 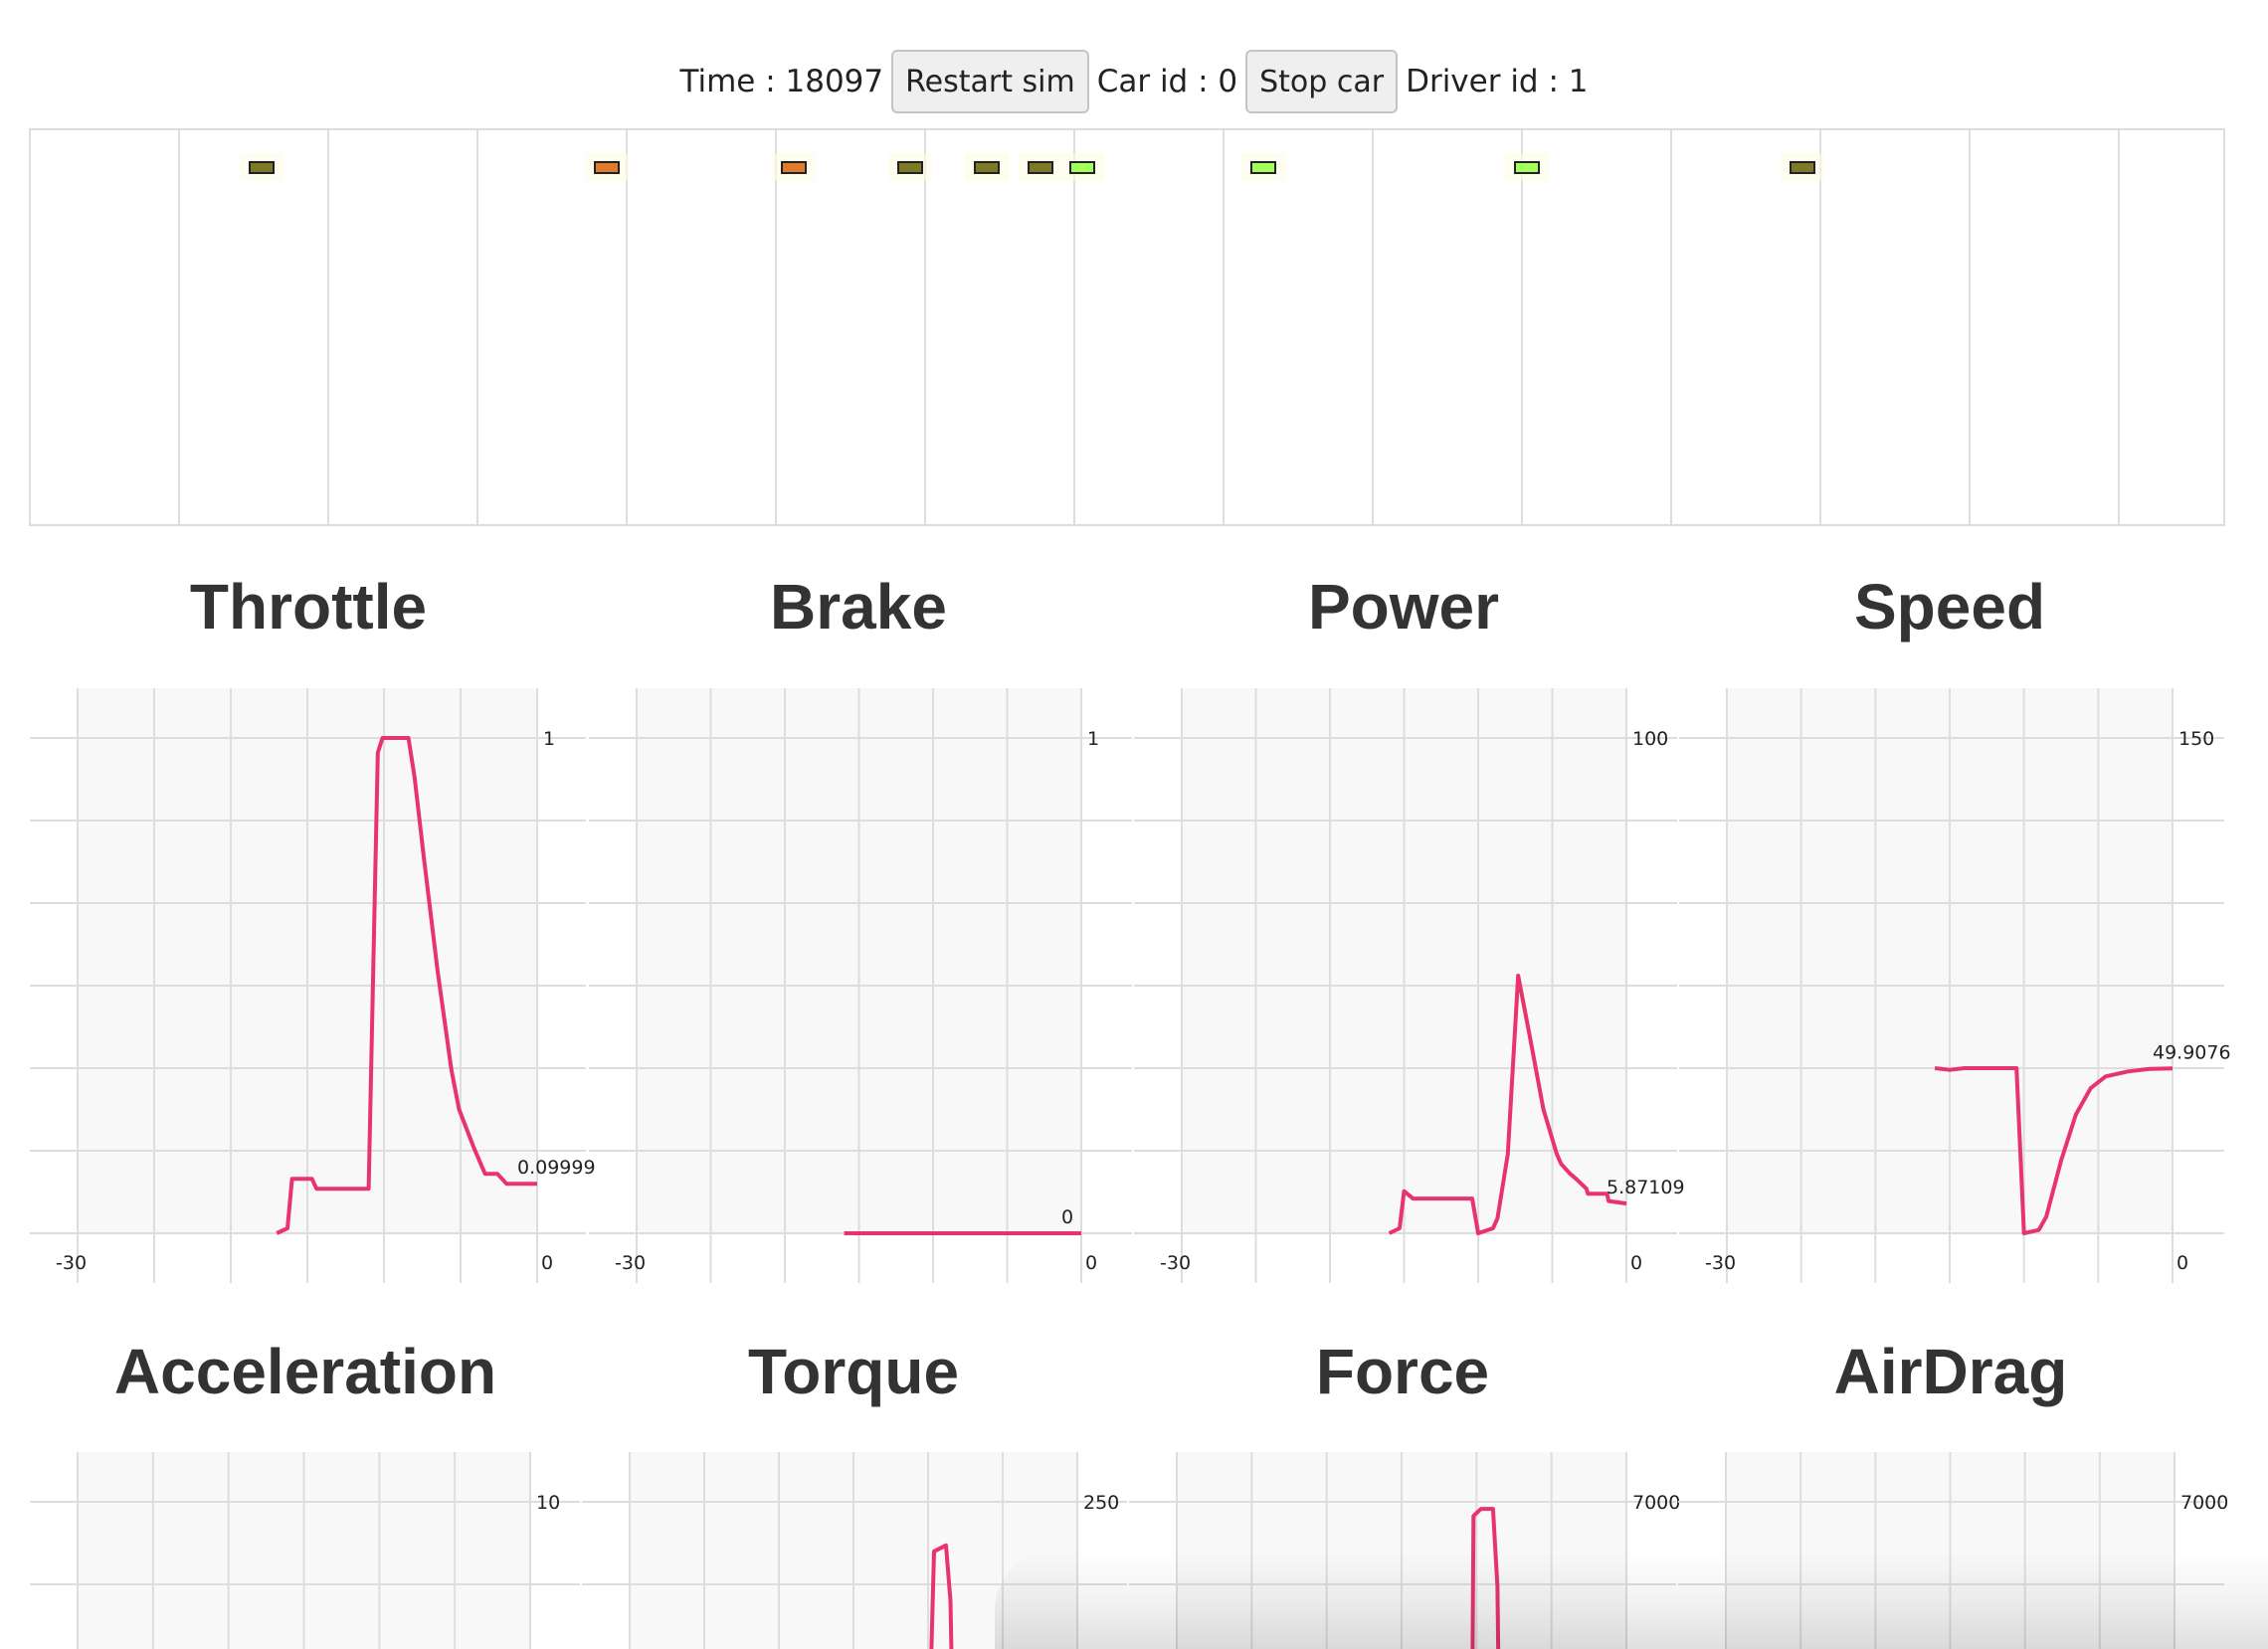 I want to click on y-top-label-airdrag: 7000, so click(x=2204, y=1503).